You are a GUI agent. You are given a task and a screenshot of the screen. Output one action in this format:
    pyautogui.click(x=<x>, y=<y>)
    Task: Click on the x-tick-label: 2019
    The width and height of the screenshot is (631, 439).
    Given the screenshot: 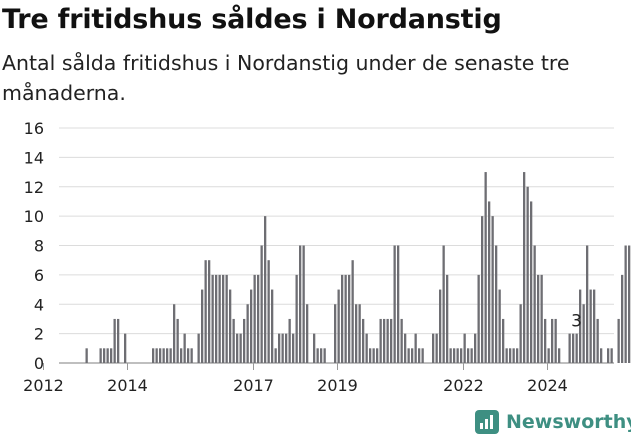 What is the action you would take?
    pyautogui.click(x=337, y=385)
    